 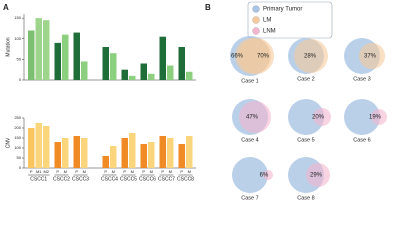 What do you see at coordinates (375, 118) in the screenshot?
I see `overlap-label: 19%` at bounding box center [375, 118].